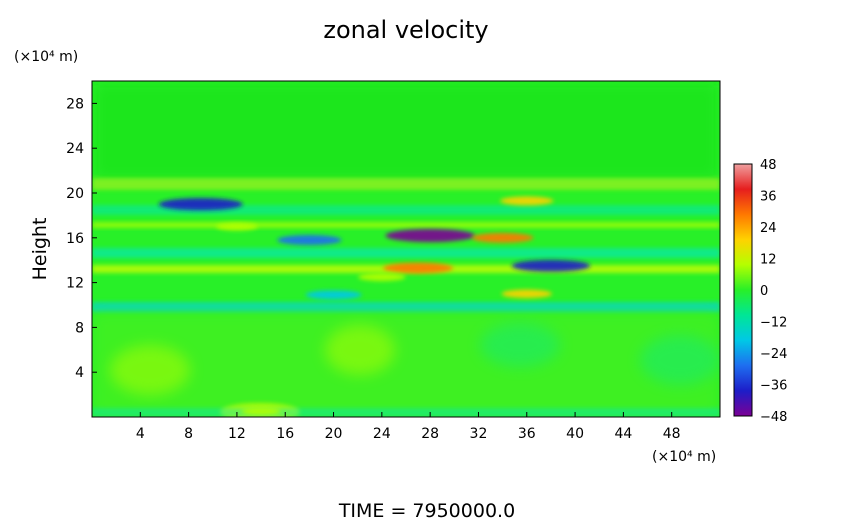 This screenshot has width=854, height=519. What do you see at coordinates (479, 434) in the screenshot?
I see `x-tick-label: 32` at bounding box center [479, 434].